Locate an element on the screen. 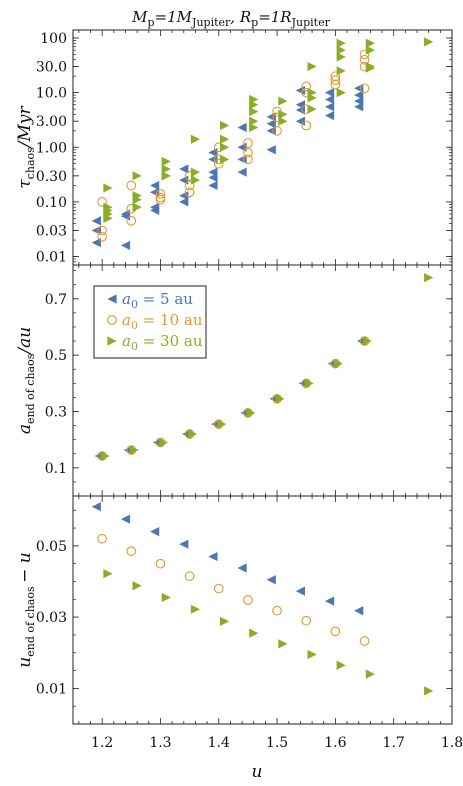  y-tick-label: 0.3 is located at coordinates (56, 412).